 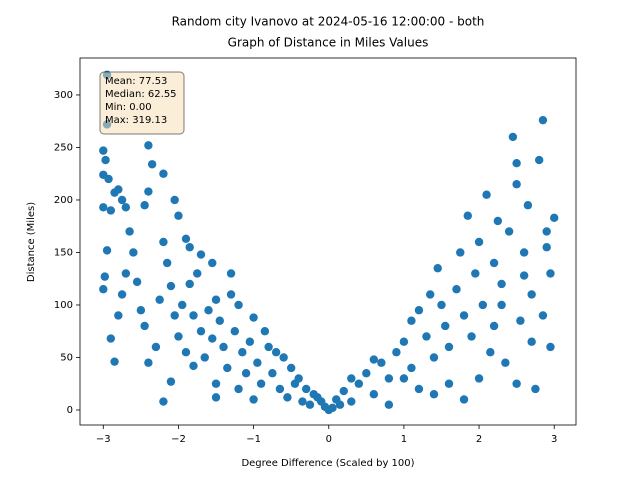 What do you see at coordinates (103, 439) in the screenshot?
I see `x-tick-label: −3` at bounding box center [103, 439].